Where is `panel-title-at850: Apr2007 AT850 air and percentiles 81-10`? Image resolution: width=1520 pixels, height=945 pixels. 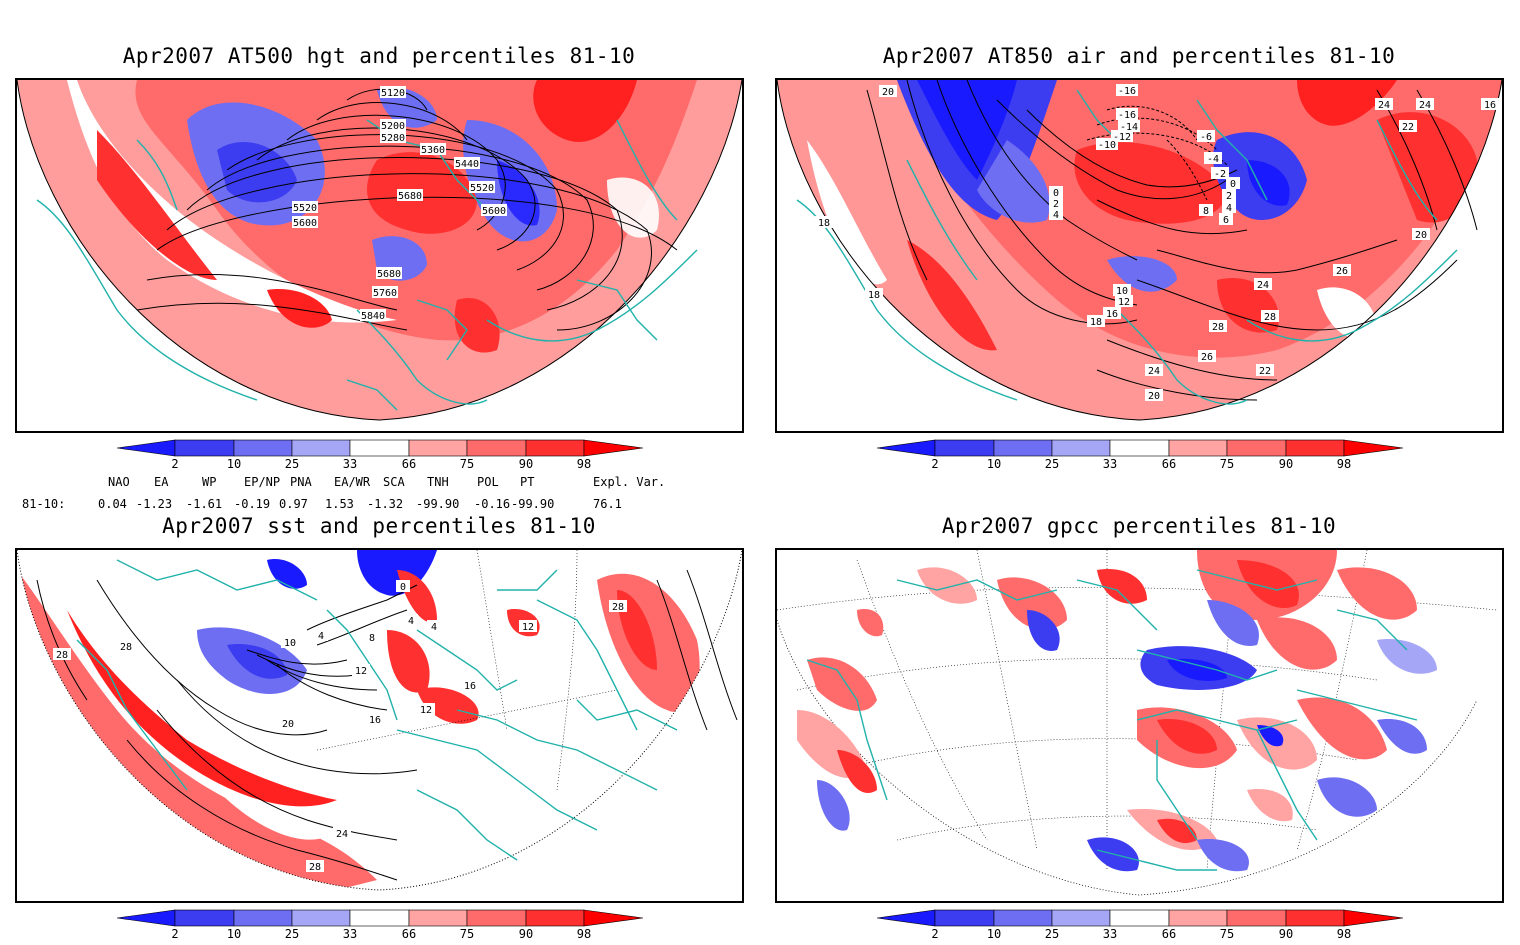
panel-title-at850: Apr2007 AT850 air and percentiles 81-10 is located at coordinates (1139, 56).